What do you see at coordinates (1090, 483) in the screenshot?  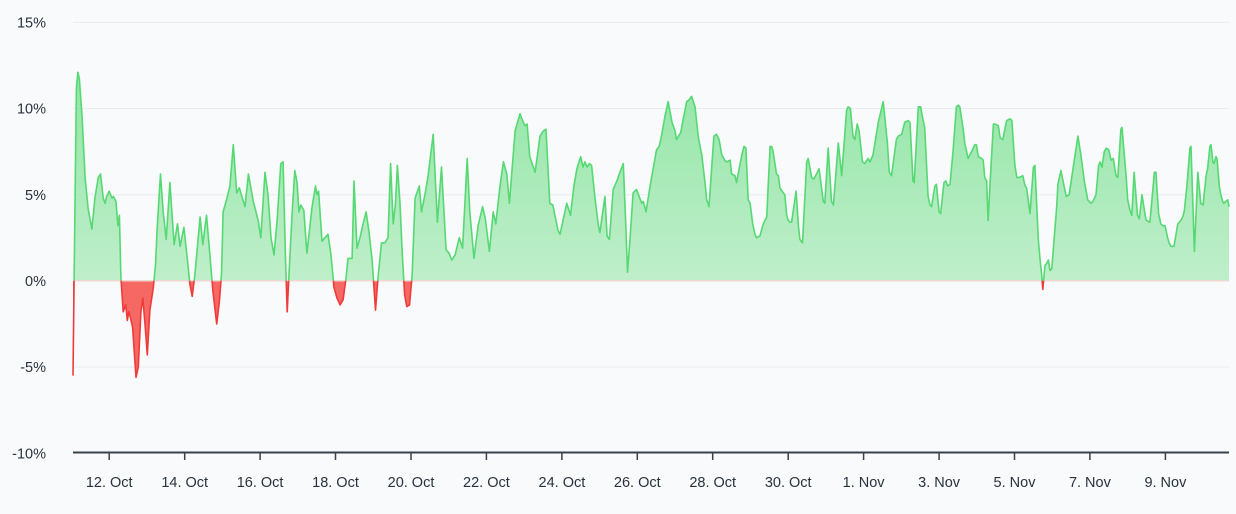 I see `x-tick-label: 7. Nov` at bounding box center [1090, 483].